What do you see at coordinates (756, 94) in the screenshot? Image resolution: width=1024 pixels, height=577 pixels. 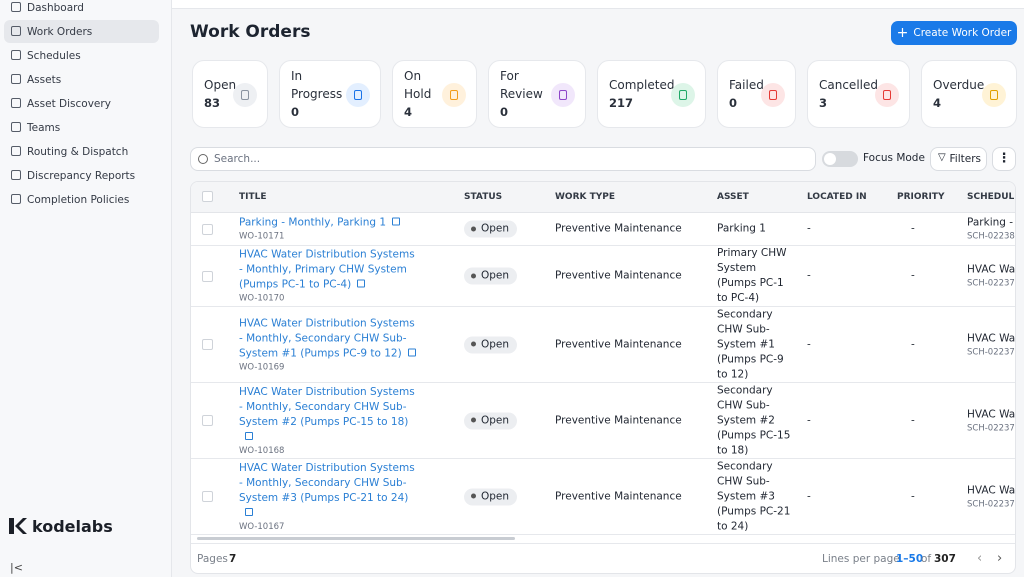 I see `stat-card: Failed 0` at bounding box center [756, 94].